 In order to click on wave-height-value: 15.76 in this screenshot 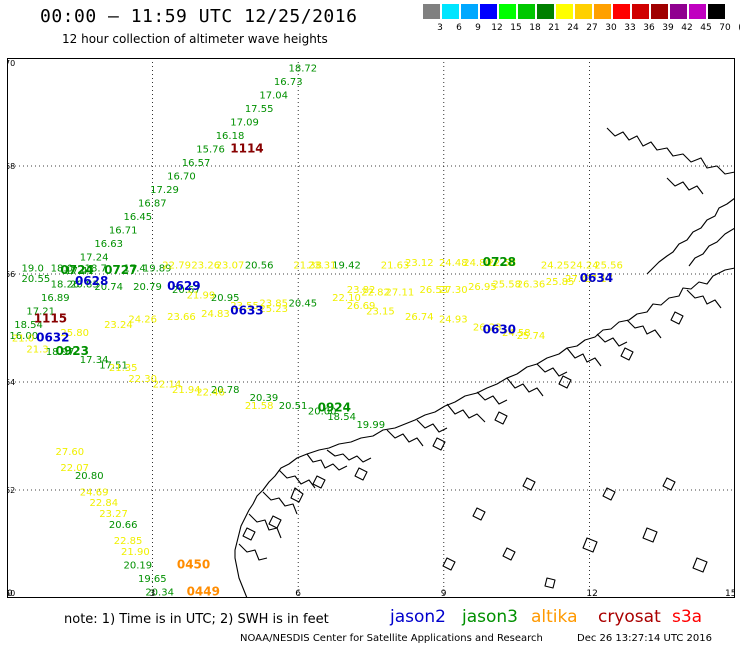, I will do `click(210, 150)`.